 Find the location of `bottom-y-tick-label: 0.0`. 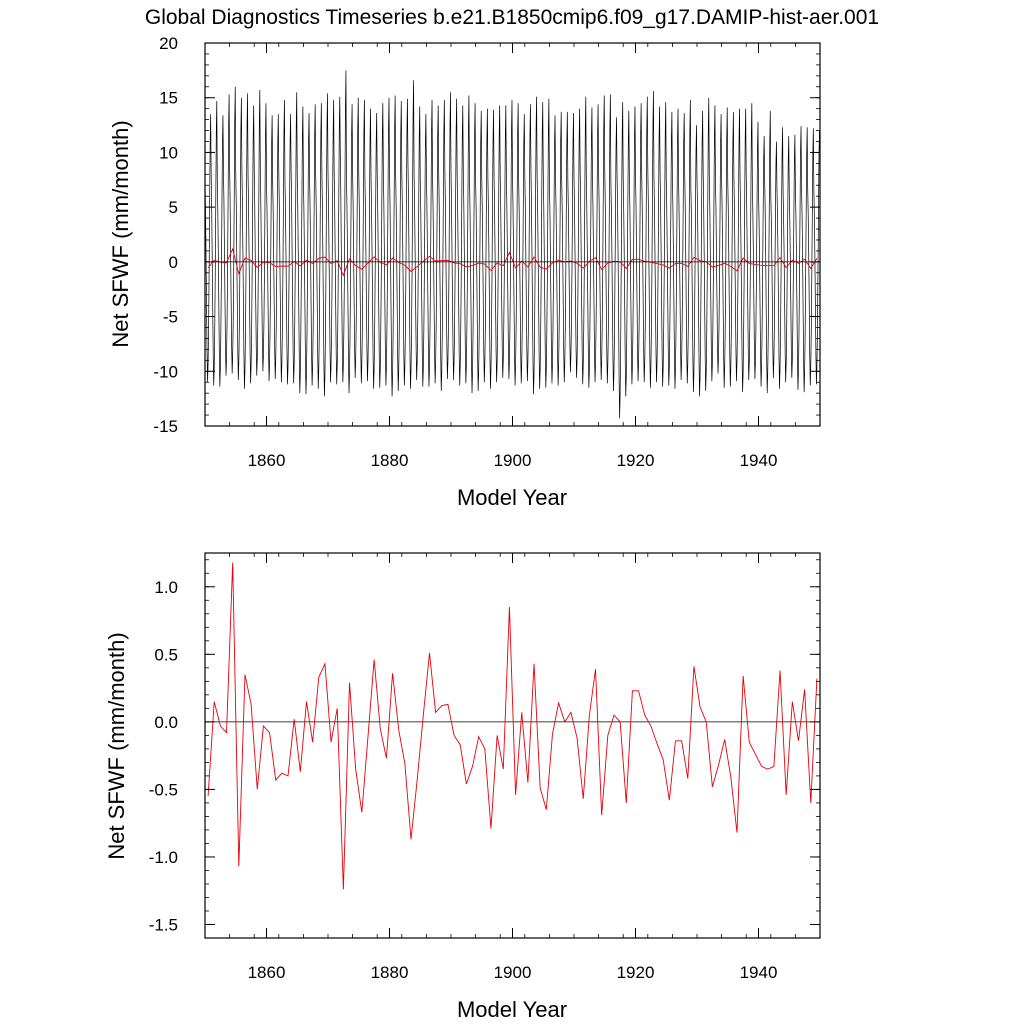

bottom-y-tick-label: 0.0 is located at coordinates (166, 722).